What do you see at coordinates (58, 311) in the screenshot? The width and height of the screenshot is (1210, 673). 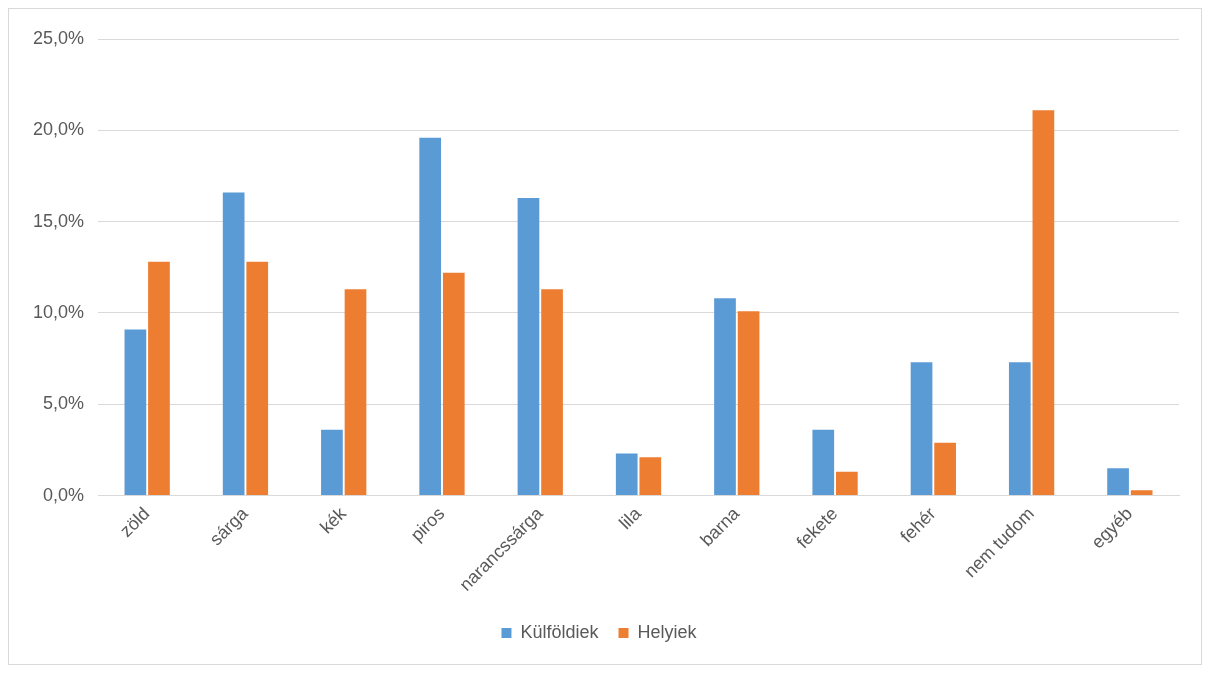 I see `y-tick-label: 10,0%` at bounding box center [58, 311].